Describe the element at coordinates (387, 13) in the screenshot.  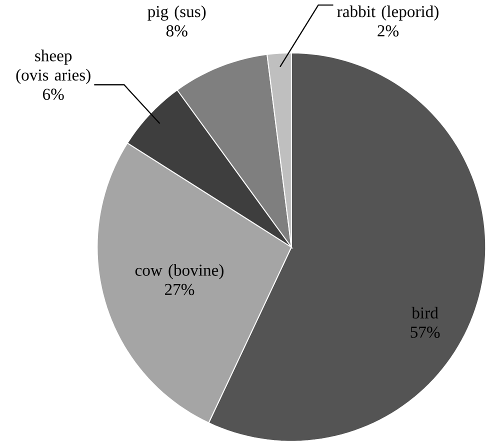
I see `slice-label: rabbit (leporid)` at that location.